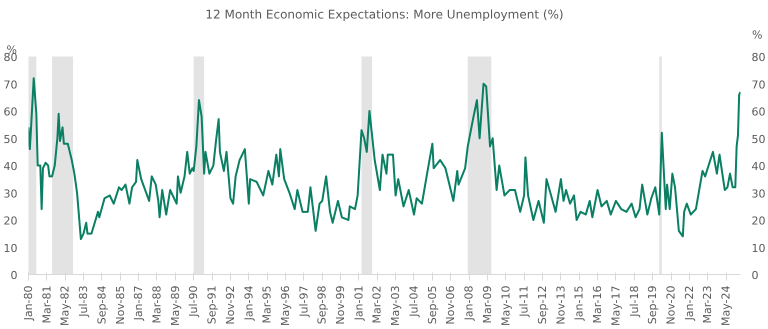  I want to click on x-tick-label: Nov-20, so click(671, 305).